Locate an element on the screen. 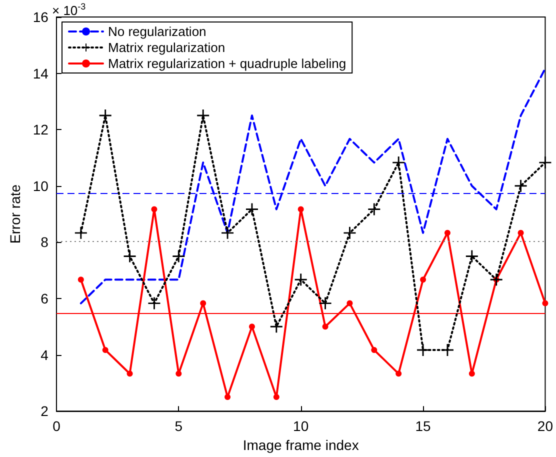 Image resolution: width=556 pixels, height=457 pixels. y-tick-label: 6 is located at coordinates (44, 298).